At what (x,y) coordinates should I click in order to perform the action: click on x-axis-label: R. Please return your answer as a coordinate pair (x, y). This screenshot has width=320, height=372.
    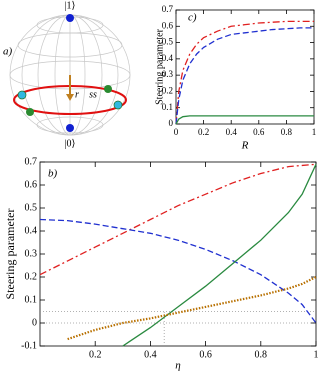
    Looking at the image, I should click on (245, 146).